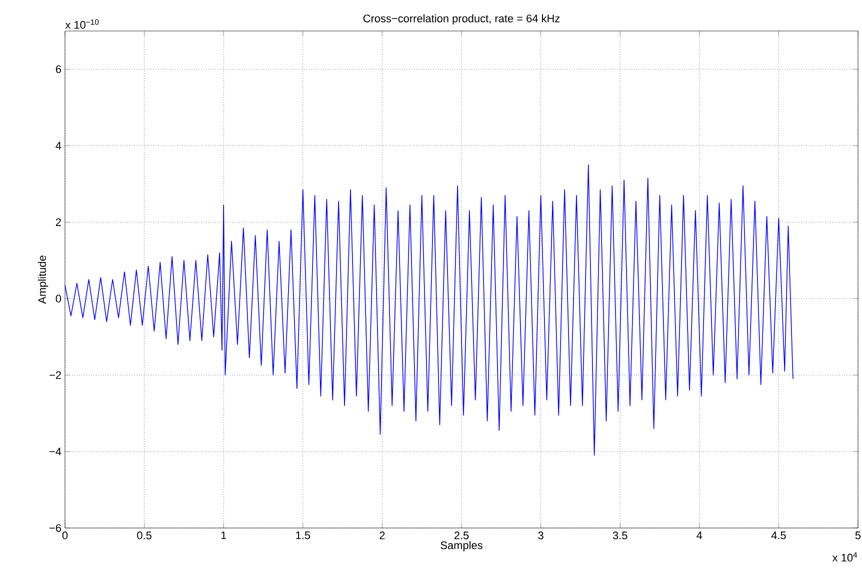 This screenshot has height=574, width=862. I want to click on x-tick-label: 3, so click(541, 536).